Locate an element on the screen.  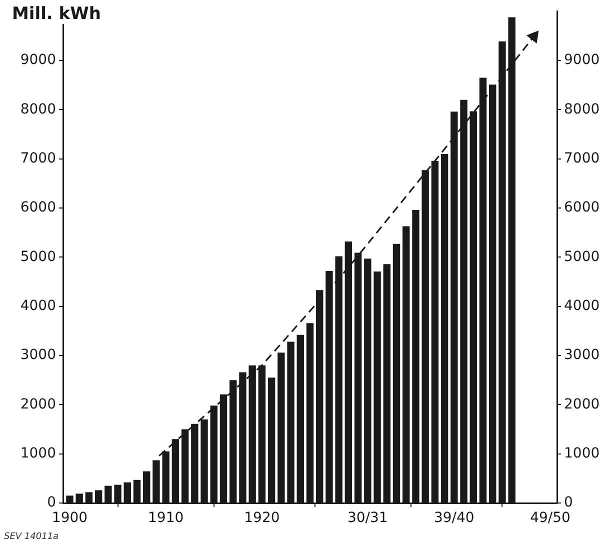
y-tick-label: 3000 is located at coordinates (38, 355).